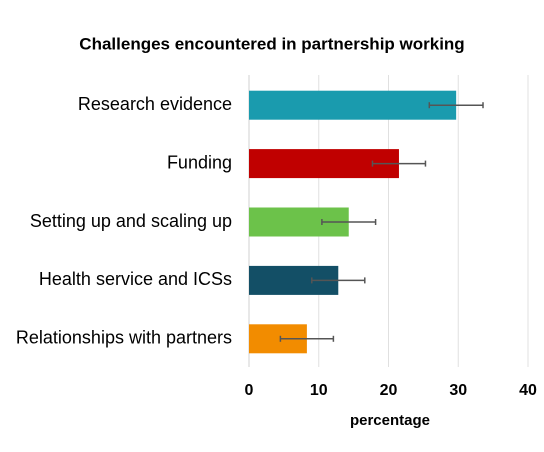 Image resolution: width=544 pixels, height=452 pixels. What do you see at coordinates (131, 221) in the screenshot?
I see `y-tick-label: Setting up and scaling up` at bounding box center [131, 221].